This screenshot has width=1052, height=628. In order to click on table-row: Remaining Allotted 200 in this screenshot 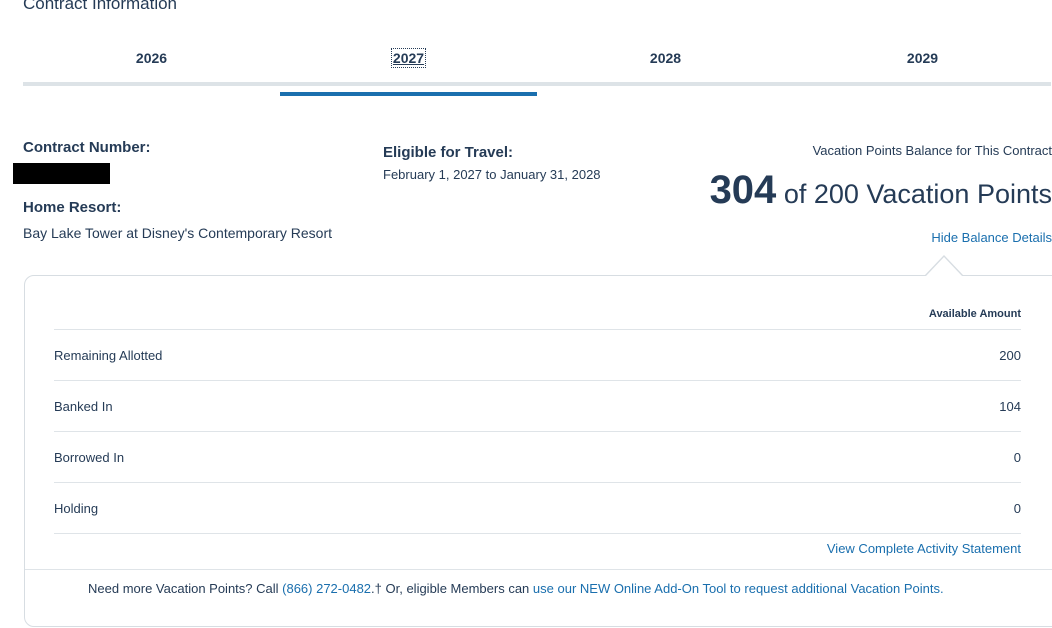, I will do `click(537, 355)`.